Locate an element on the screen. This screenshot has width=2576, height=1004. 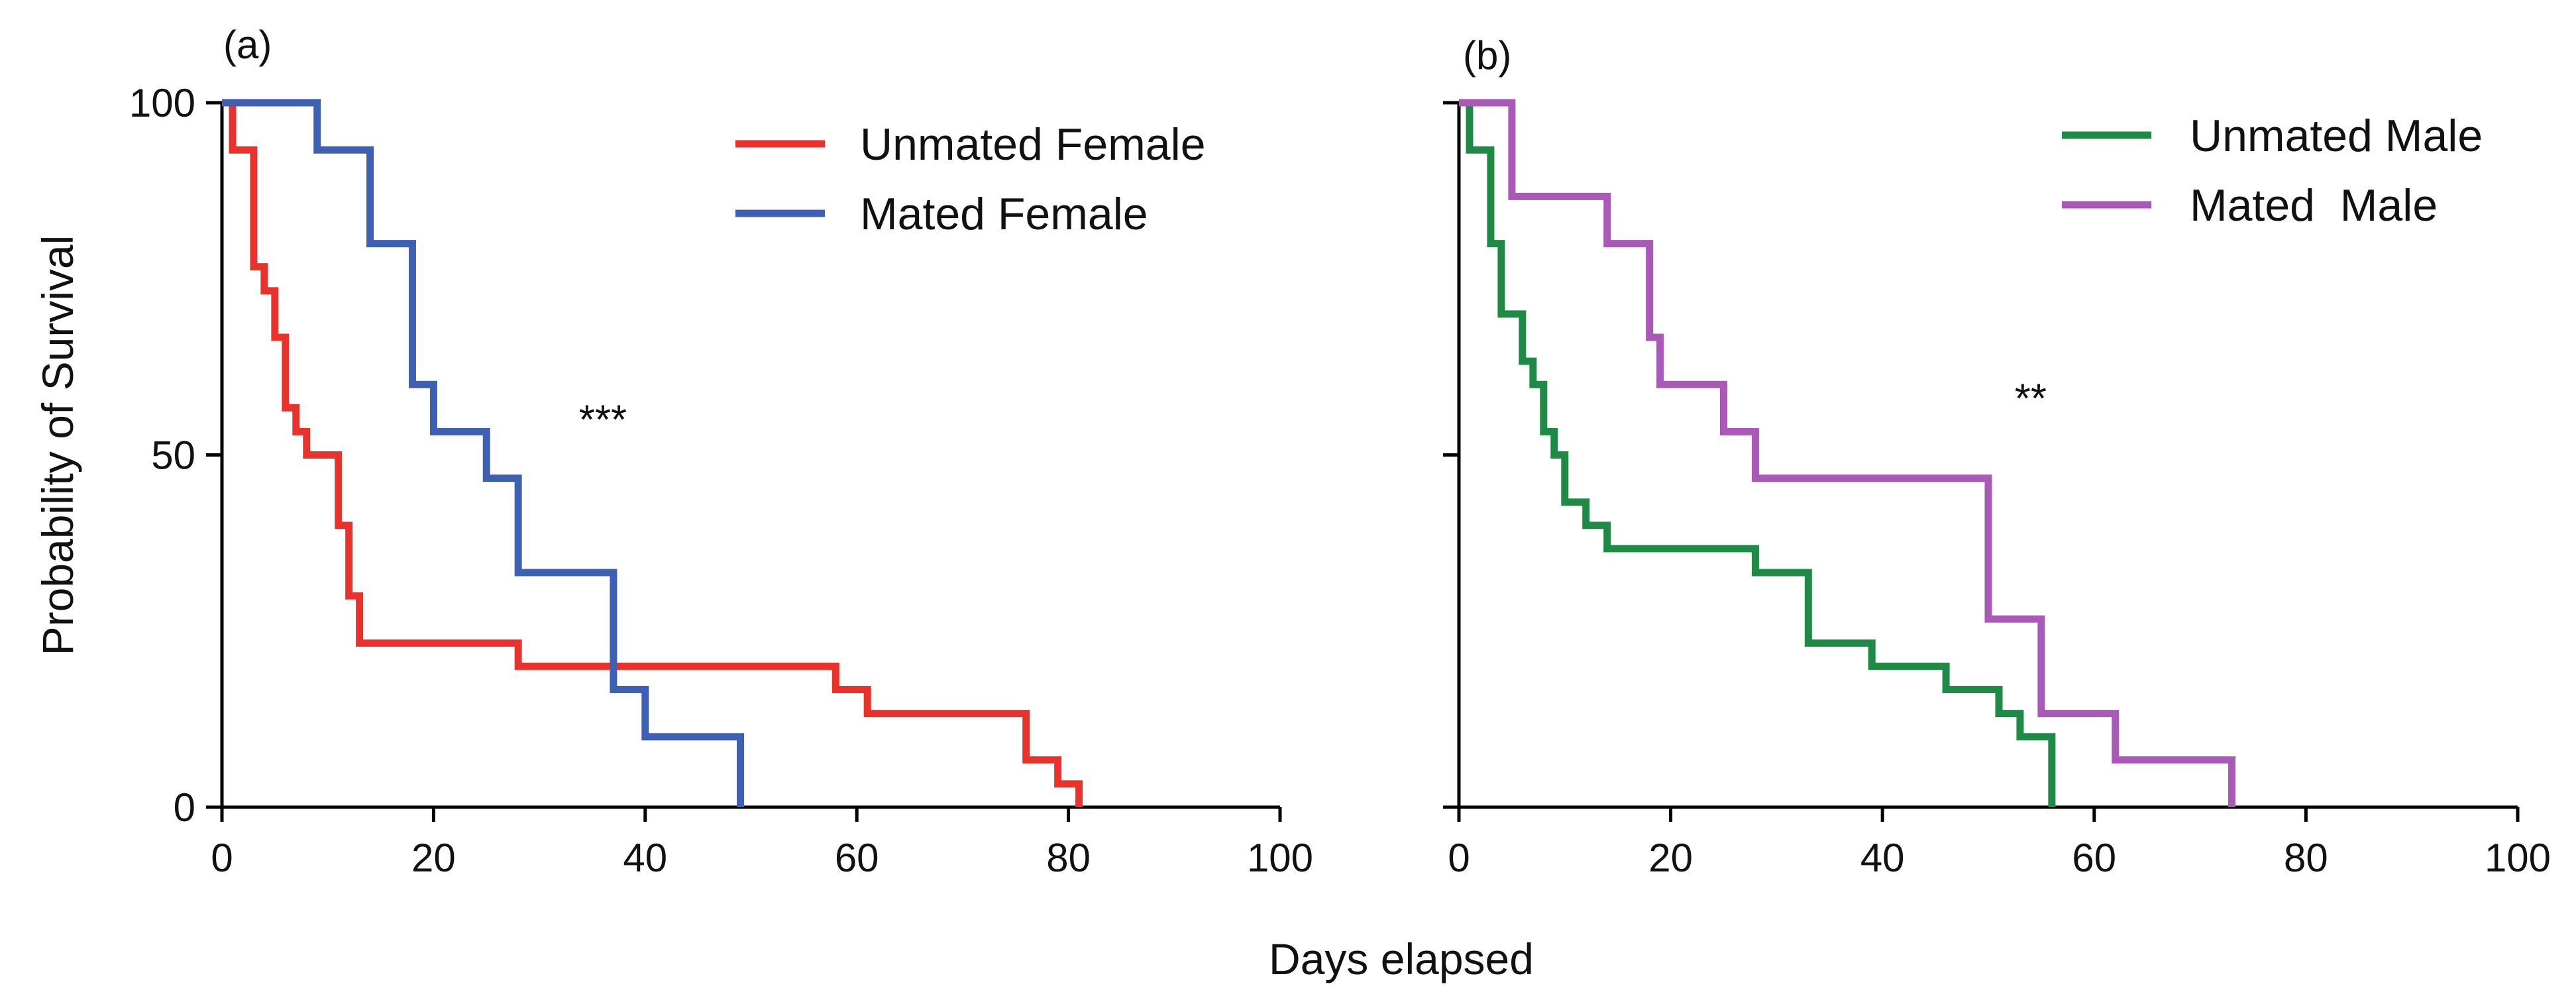
panel-b-legend: Unmated Male Mated Male is located at coordinates (2272, 171).